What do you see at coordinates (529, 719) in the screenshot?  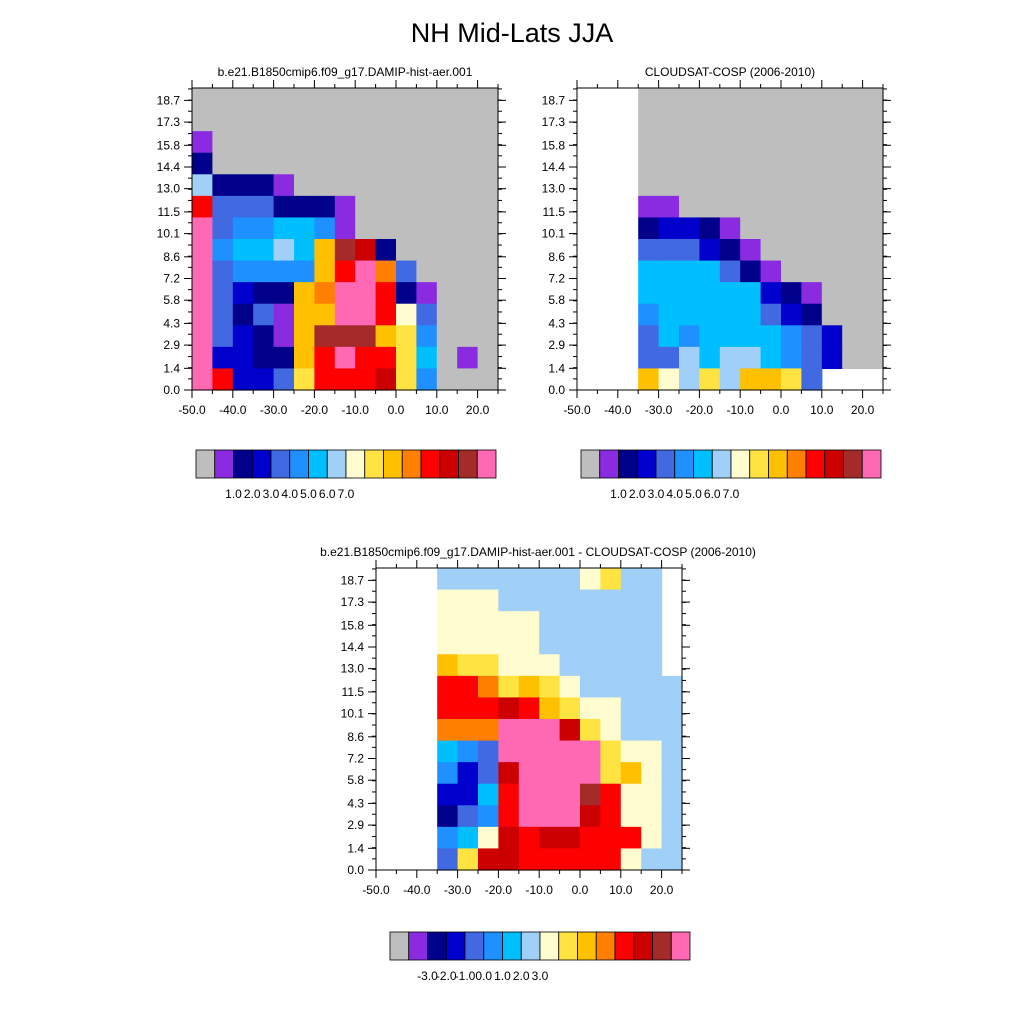 I see `diff-plot-frame` at bounding box center [529, 719].